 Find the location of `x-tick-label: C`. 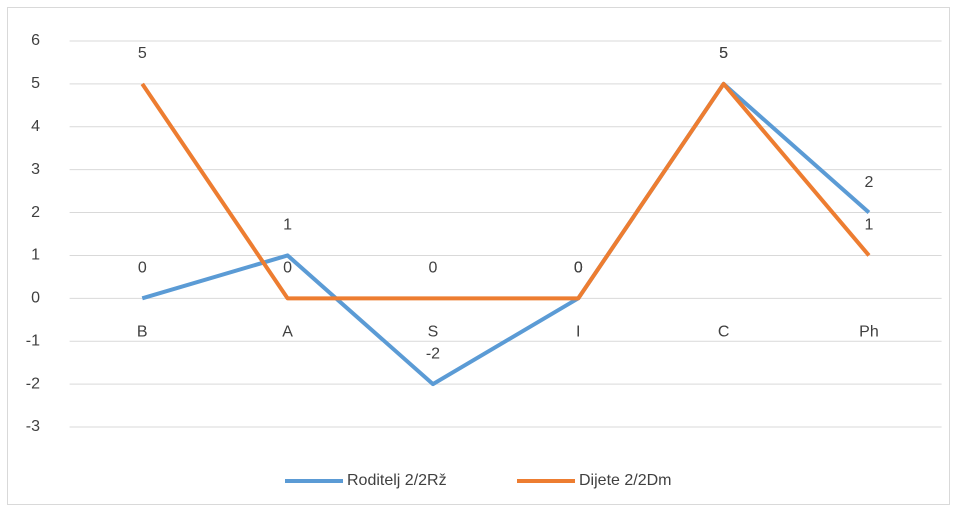

x-tick-label: C is located at coordinates (724, 332).